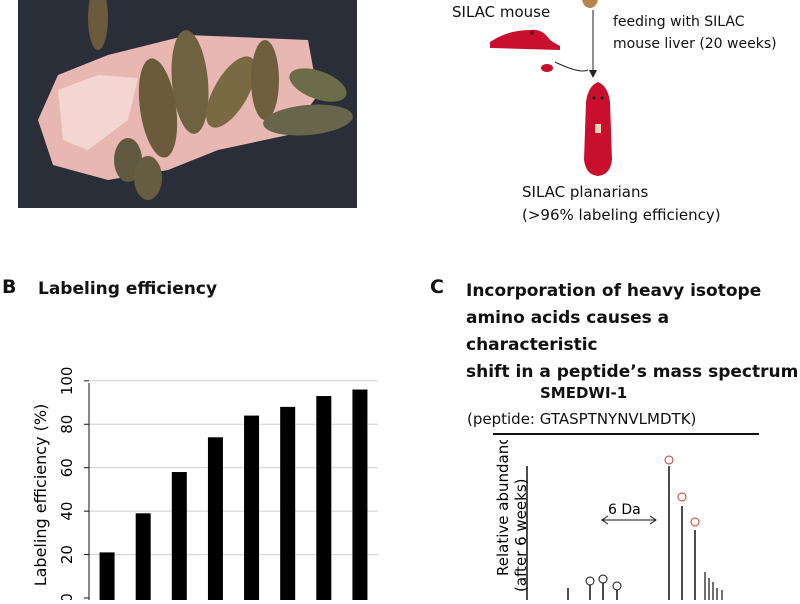 This screenshot has width=800, height=604. What do you see at coordinates (551, 88) in the screenshot?
I see `silac-schematic-illustration` at bounding box center [551, 88].